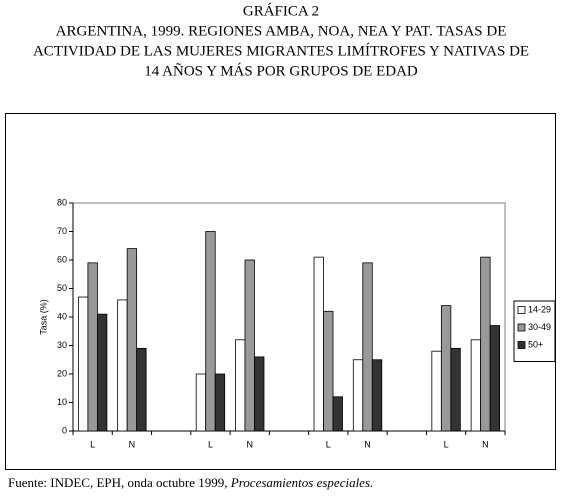 The height and width of the screenshot is (499, 563). Describe the element at coordinates (62, 231) in the screenshot. I see `y-tick-label: 70` at that location.